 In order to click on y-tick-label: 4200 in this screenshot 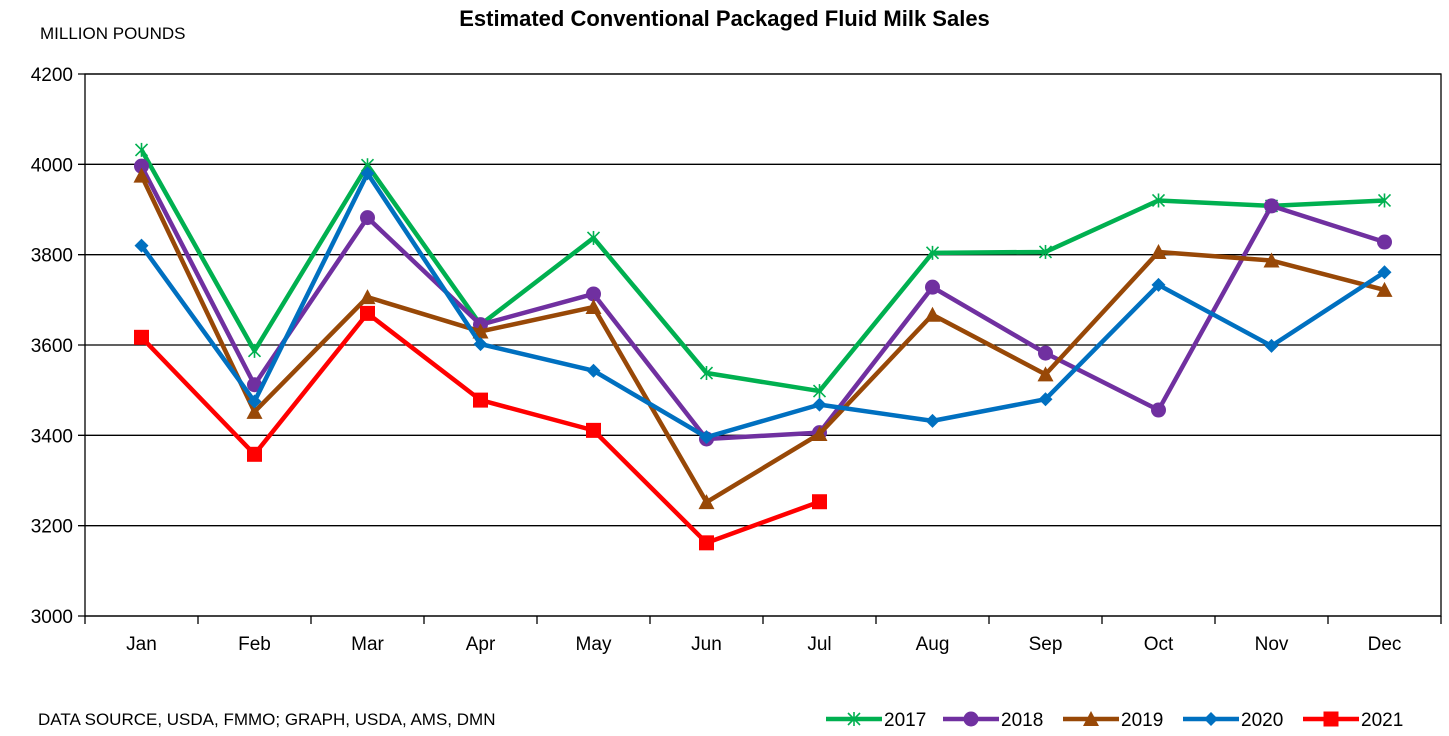, I will do `click(52, 75)`.